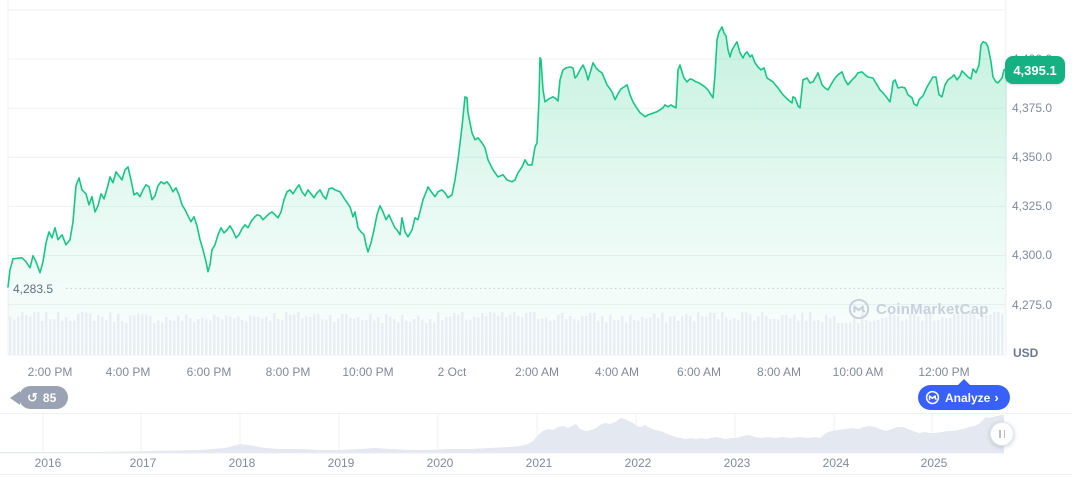  I want to click on price-axis-label: 4,300.0, so click(1032, 255).